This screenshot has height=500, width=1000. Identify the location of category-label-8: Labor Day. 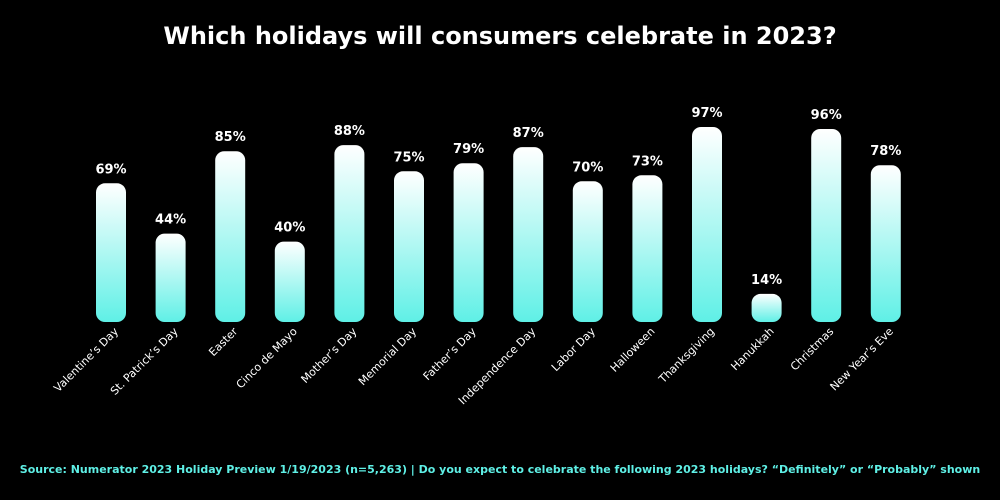
(573, 349).